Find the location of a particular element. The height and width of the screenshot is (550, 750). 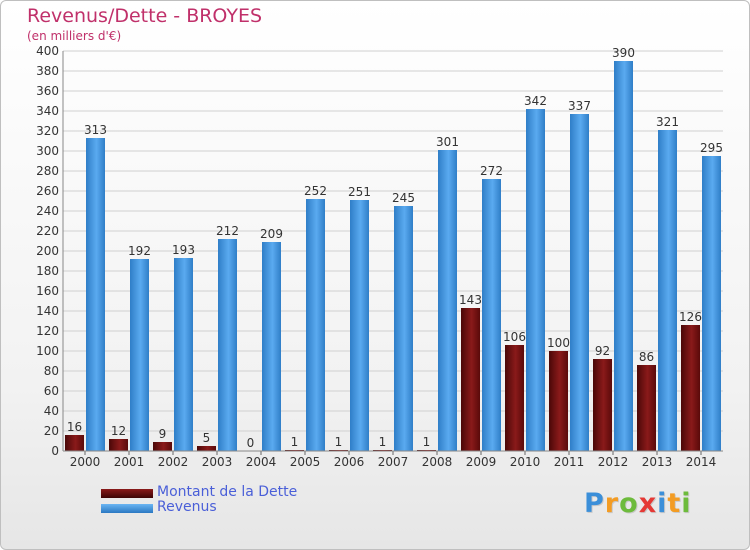

logo-letter: x is located at coordinates (648, 503).